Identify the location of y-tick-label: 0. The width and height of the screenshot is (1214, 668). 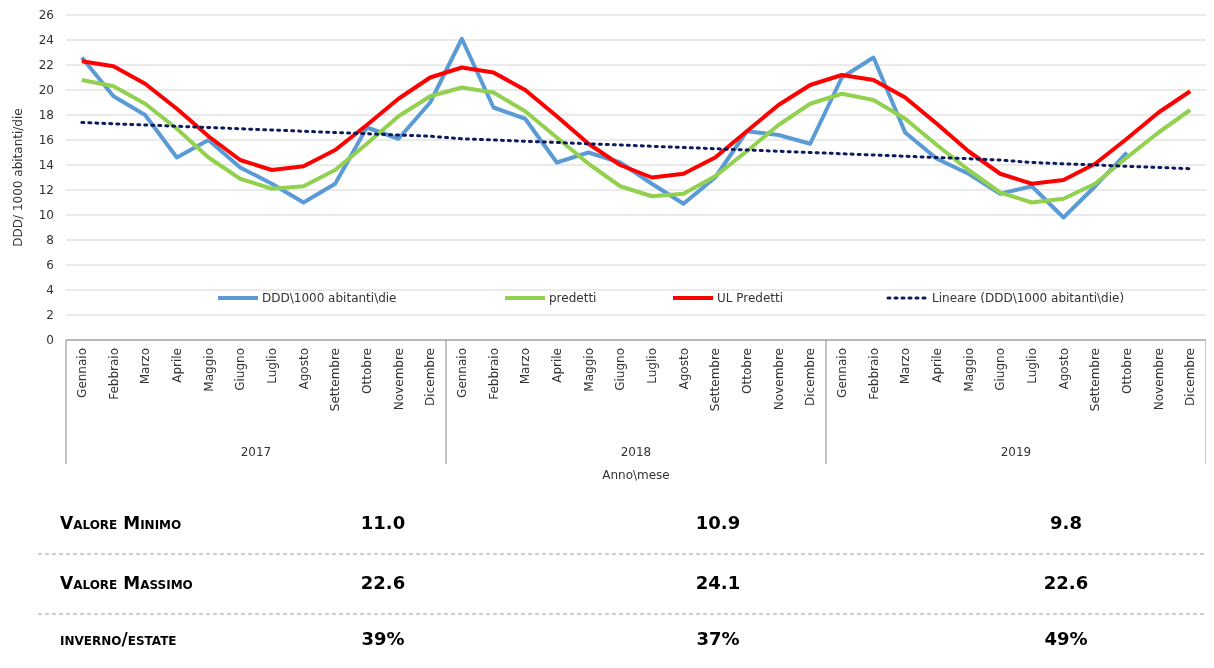
(50, 340).